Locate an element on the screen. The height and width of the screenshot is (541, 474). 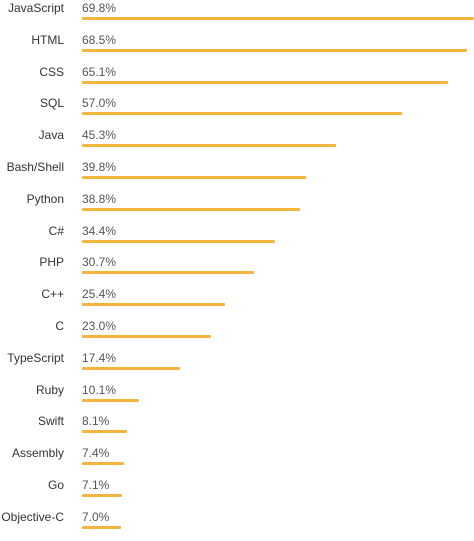
value-label: 34.4% is located at coordinates (99, 230).